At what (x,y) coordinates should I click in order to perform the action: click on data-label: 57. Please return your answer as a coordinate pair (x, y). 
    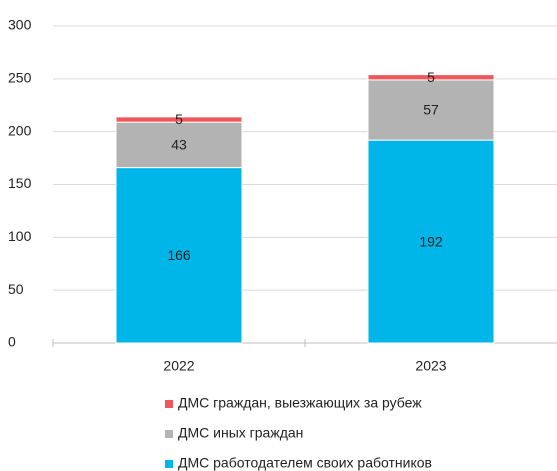
    Looking at the image, I should click on (431, 110).